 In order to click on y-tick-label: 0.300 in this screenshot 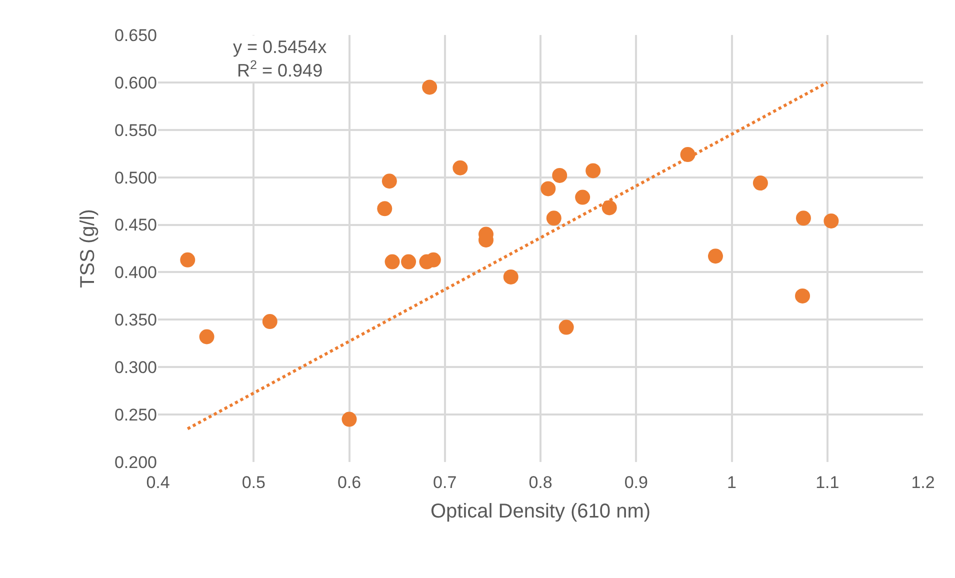, I will do `click(135, 368)`.